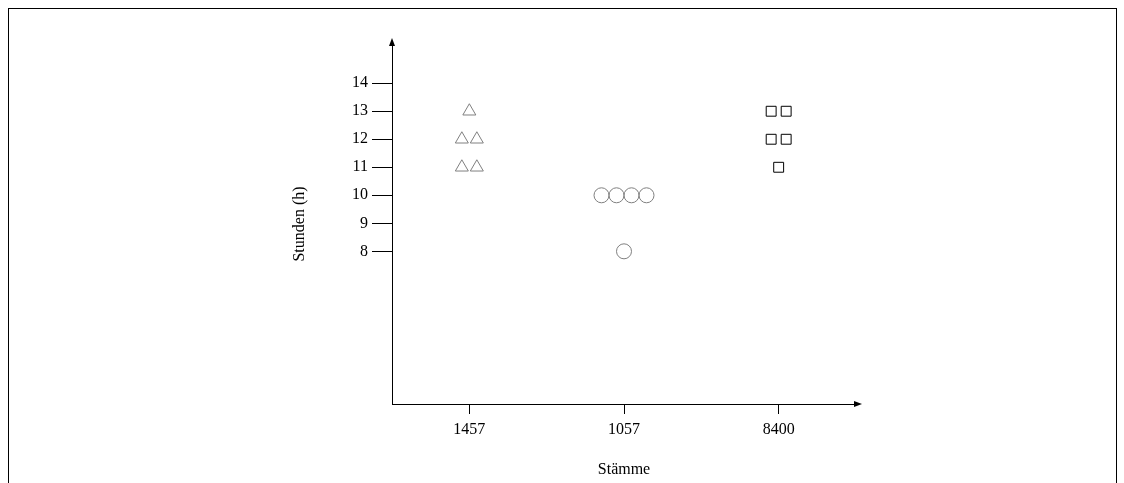 Image resolution: width=1124 pixels, height=483 pixels. I want to click on y-tick-label: 12, so click(360, 138).